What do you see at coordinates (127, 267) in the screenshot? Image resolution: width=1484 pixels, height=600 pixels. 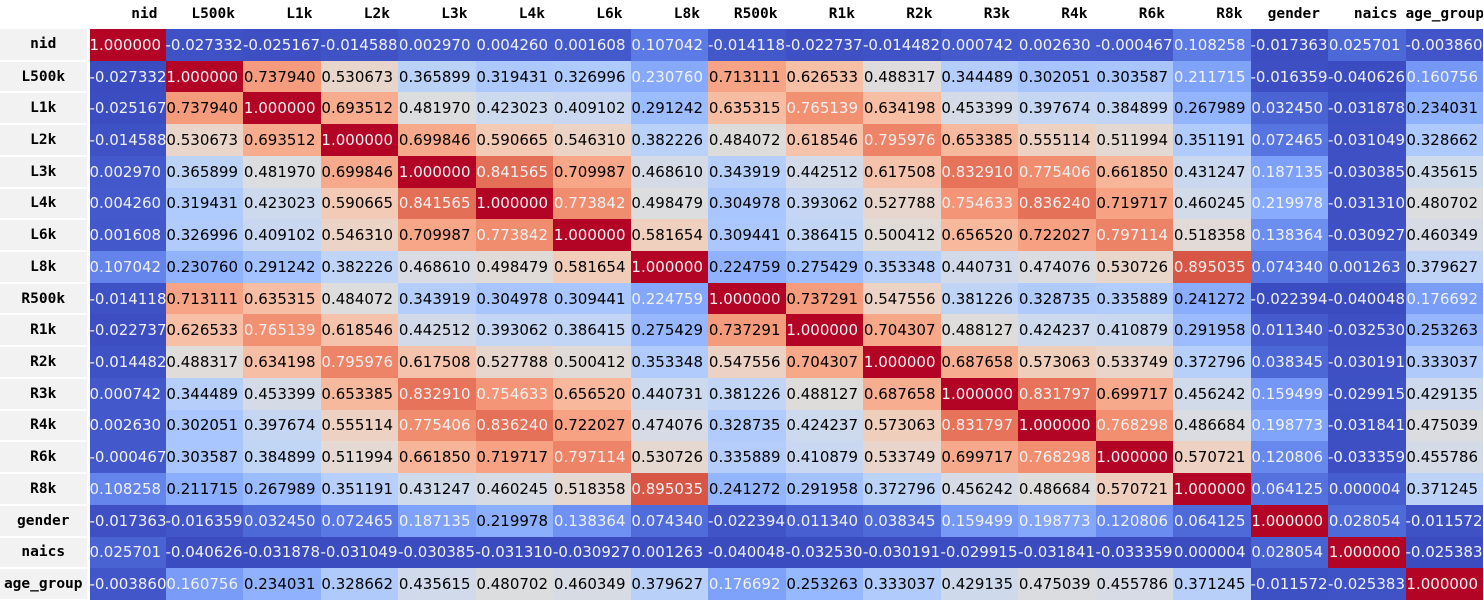 I see `cell-L8k-nid: 0.107042` at bounding box center [127, 267].